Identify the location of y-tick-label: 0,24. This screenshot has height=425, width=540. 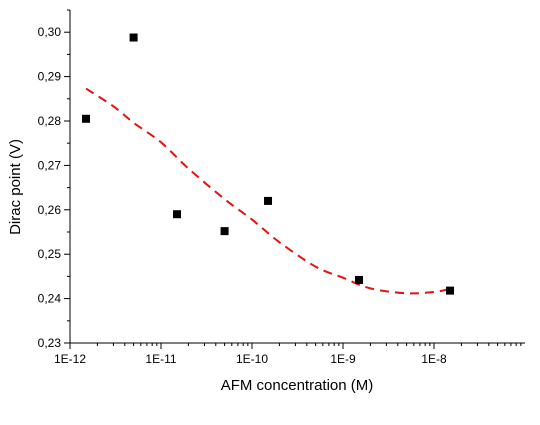
(50, 299).